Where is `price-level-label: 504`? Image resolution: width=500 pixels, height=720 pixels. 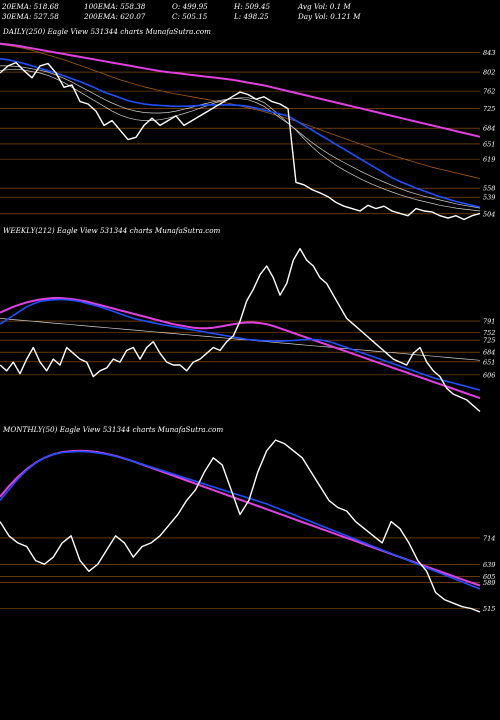 price-level-label: 504 is located at coordinates (489, 214).